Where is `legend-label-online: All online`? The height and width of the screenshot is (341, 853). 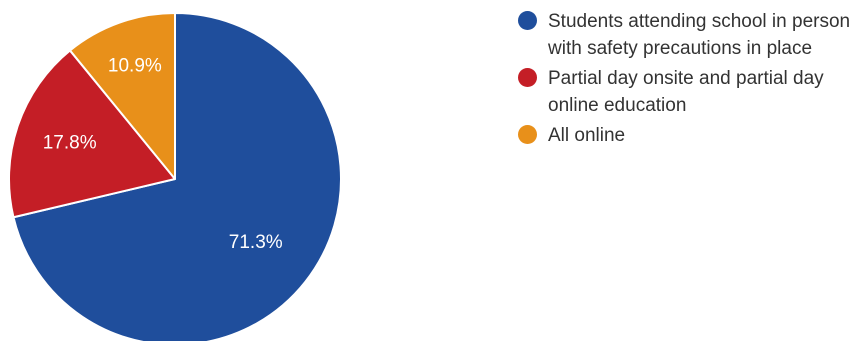
legend-label-online: All online is located at coordinates (587, 135).